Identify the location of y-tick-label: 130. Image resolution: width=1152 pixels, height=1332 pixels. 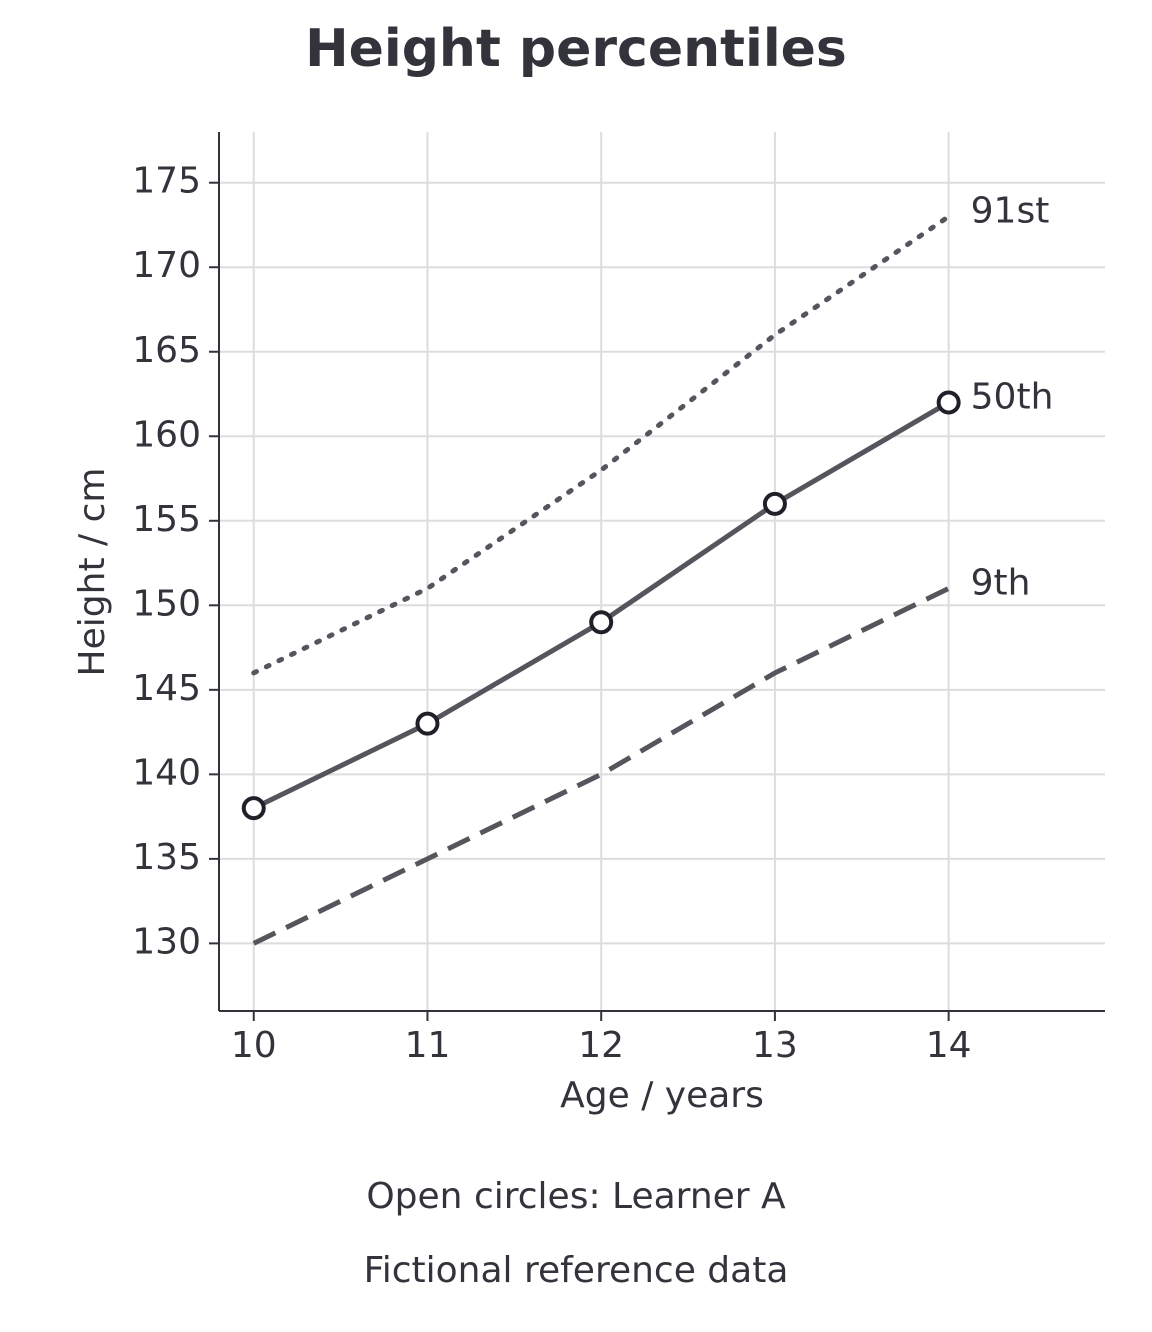
(166, 941).